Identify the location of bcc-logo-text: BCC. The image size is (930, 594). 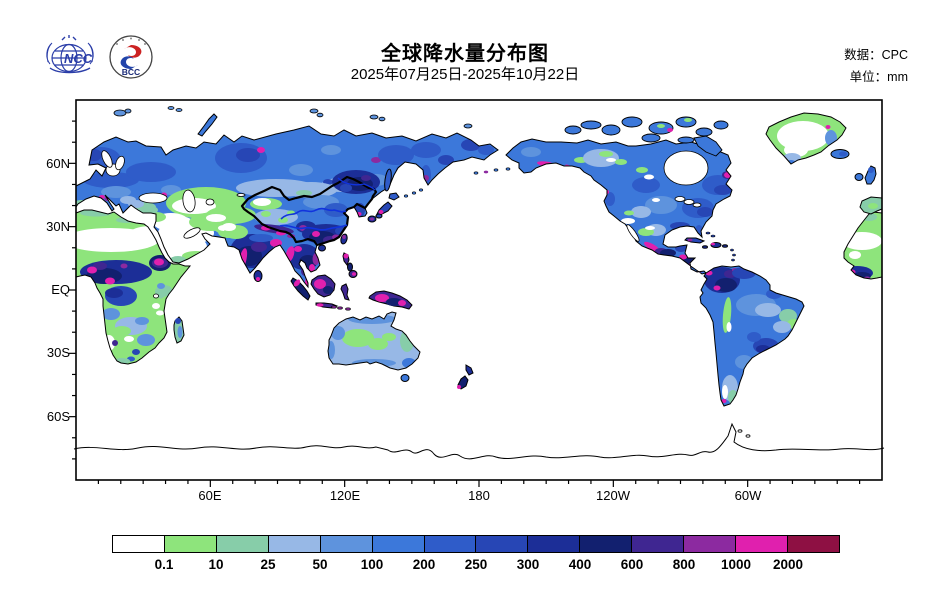
(131, 72).